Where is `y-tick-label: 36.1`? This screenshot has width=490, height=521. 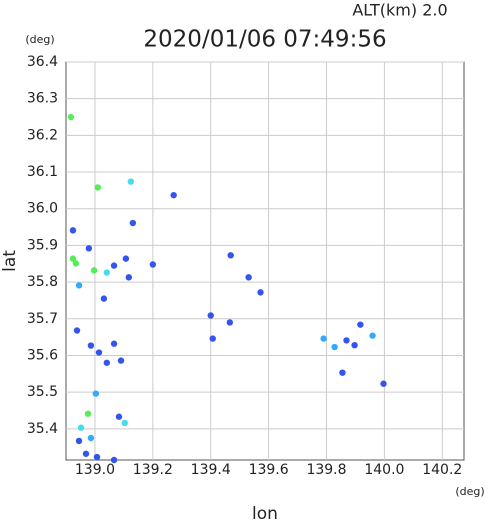 y-tick-label: 36.1 is located at coordinates (42, 172).